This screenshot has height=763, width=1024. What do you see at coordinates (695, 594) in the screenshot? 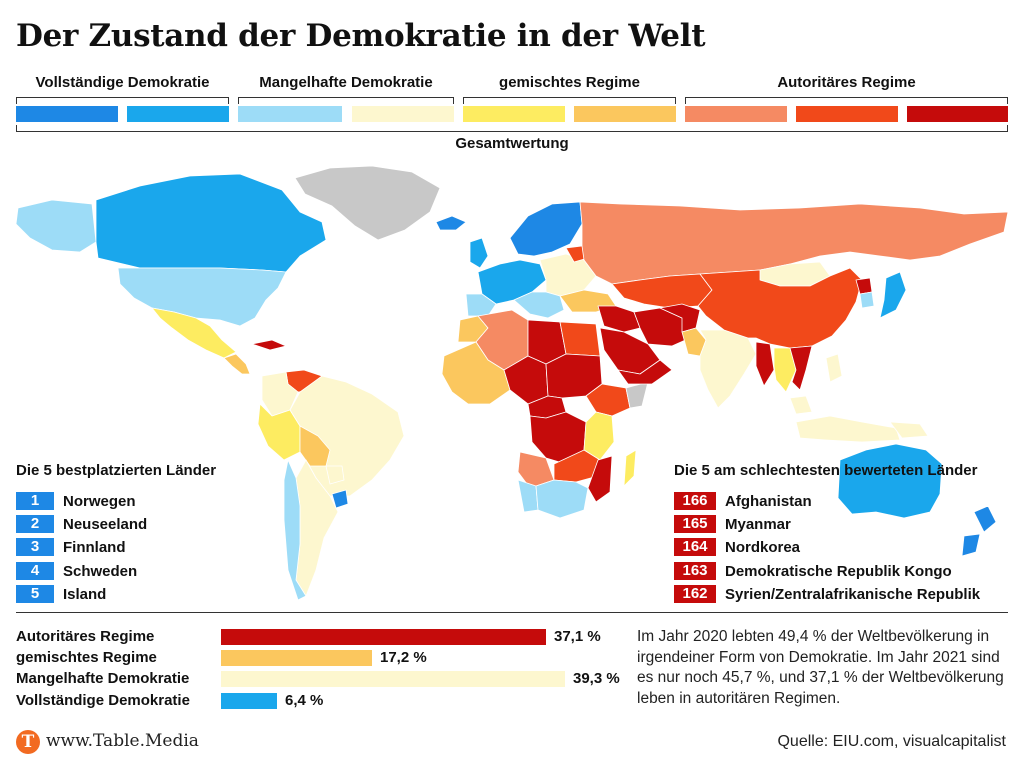
I see `rank-badge: 162` at bounding box center [695, 594].